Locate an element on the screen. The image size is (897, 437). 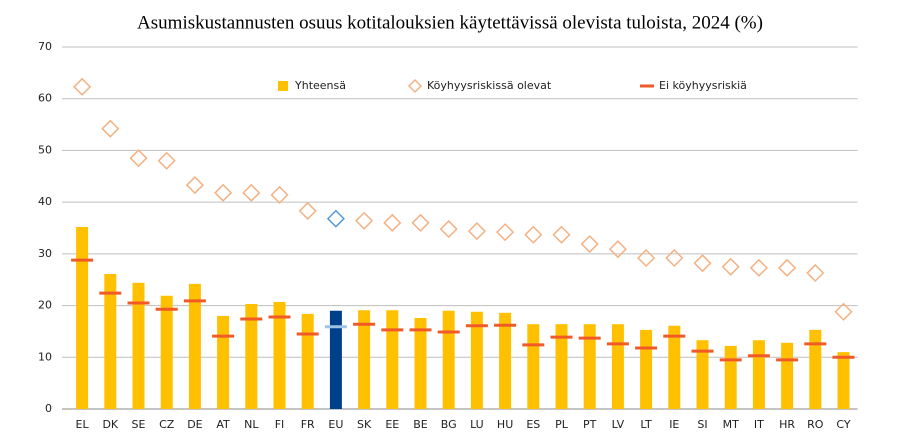
y-tick-label: 20 is located at coordinates (45, 305).